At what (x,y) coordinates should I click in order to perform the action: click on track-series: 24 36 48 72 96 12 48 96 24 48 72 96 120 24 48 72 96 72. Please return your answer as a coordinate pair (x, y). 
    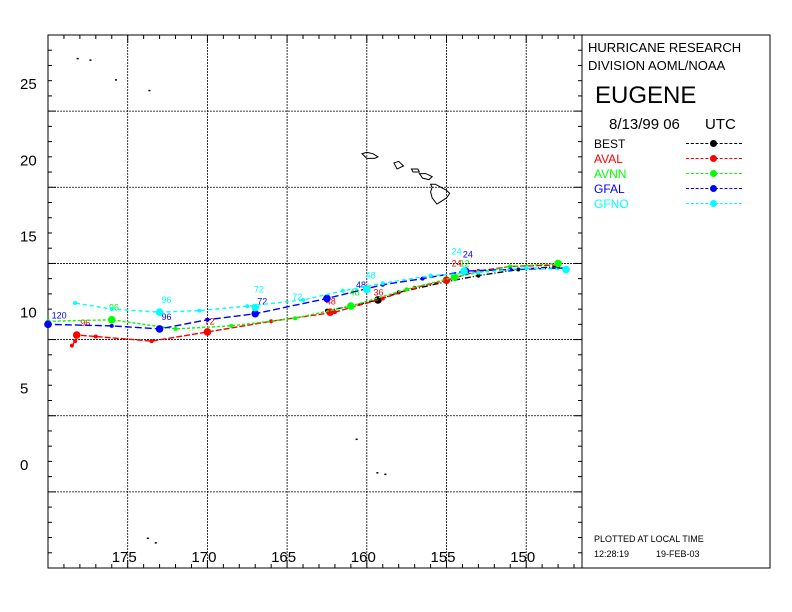
    Looking at the image, I should click on (307, 297).